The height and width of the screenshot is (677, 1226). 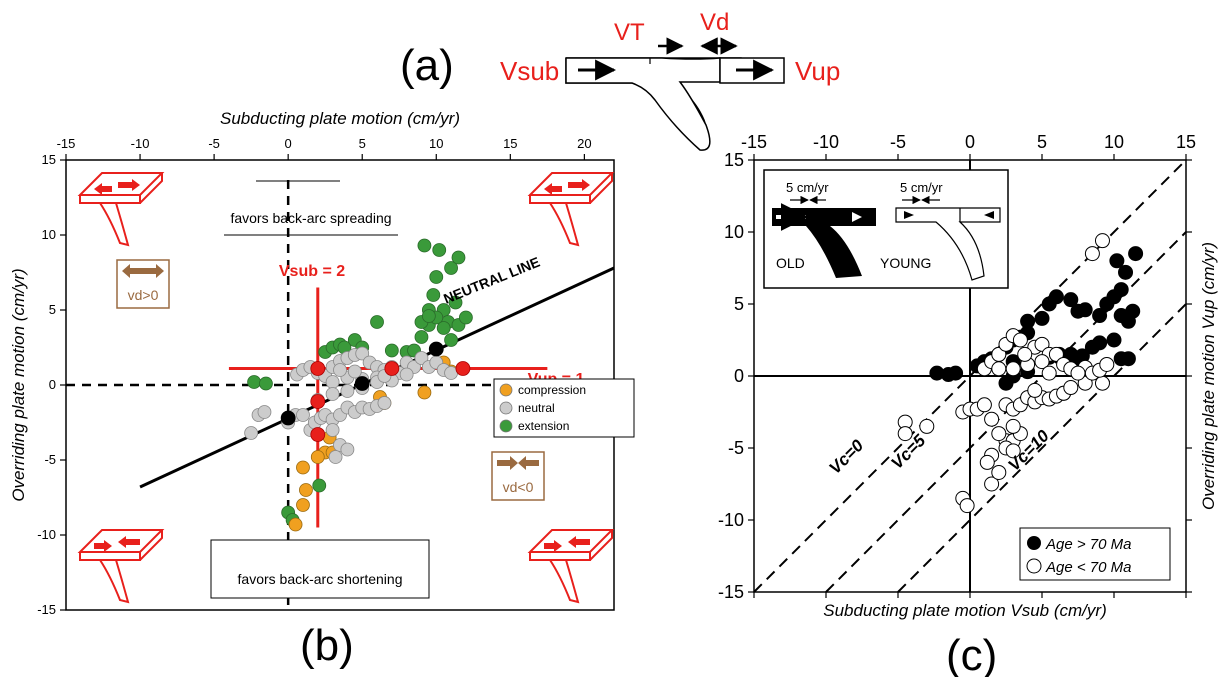 What do you see at coordinates (1095, 554) in the screenshot?
I see `panel-c-legend: Age > 70 Ma Age < 70 Ma` at bounding box center [1095, 554].